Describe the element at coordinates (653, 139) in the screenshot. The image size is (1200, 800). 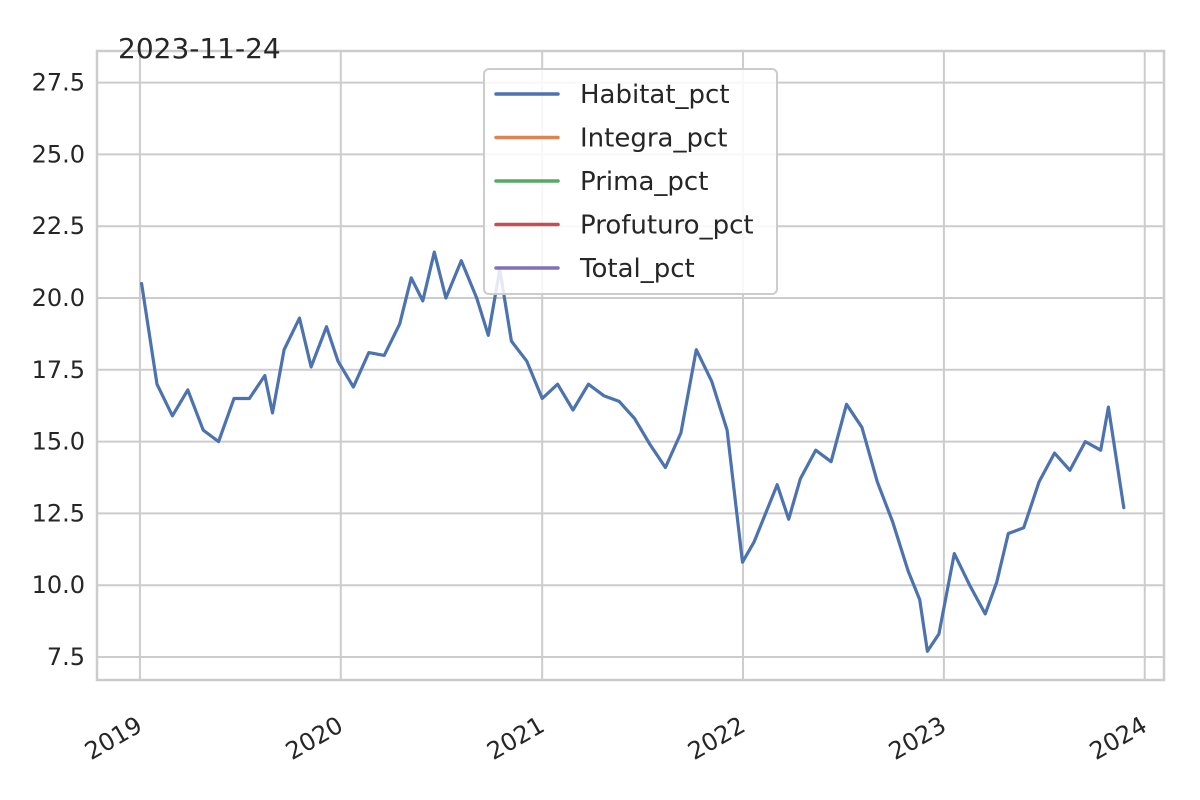
I see `legend-label: Integra_pct` at that location.